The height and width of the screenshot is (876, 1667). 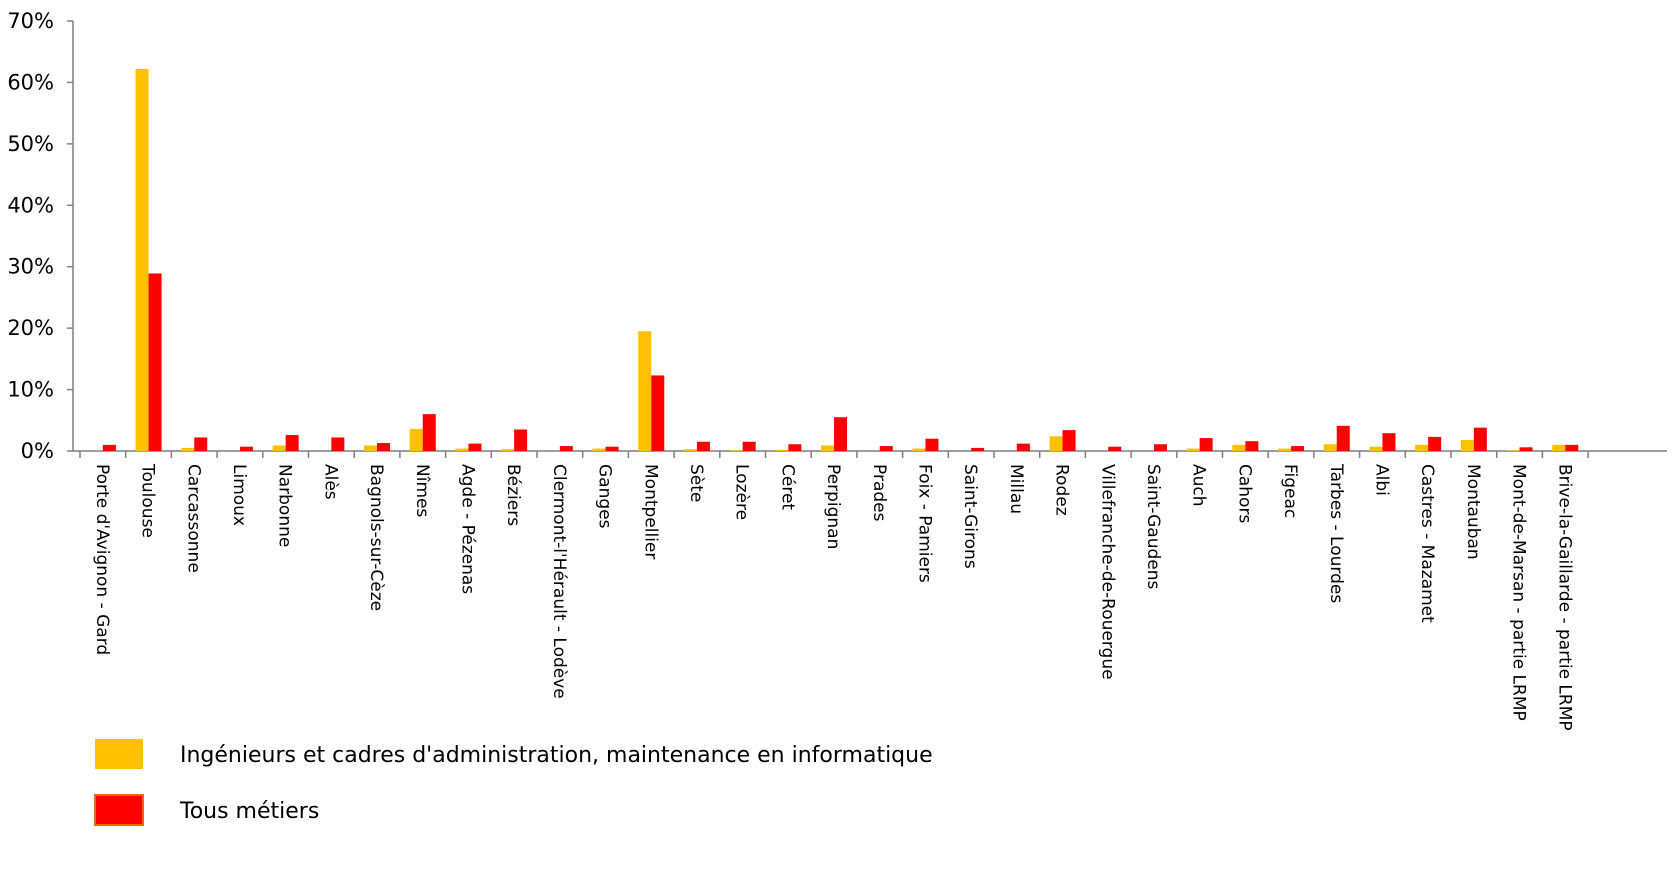 What do you see at coordinates (30, 390) in the screenshot?
I see `y-tick-label: 10%` at bounding box center [30, 390].